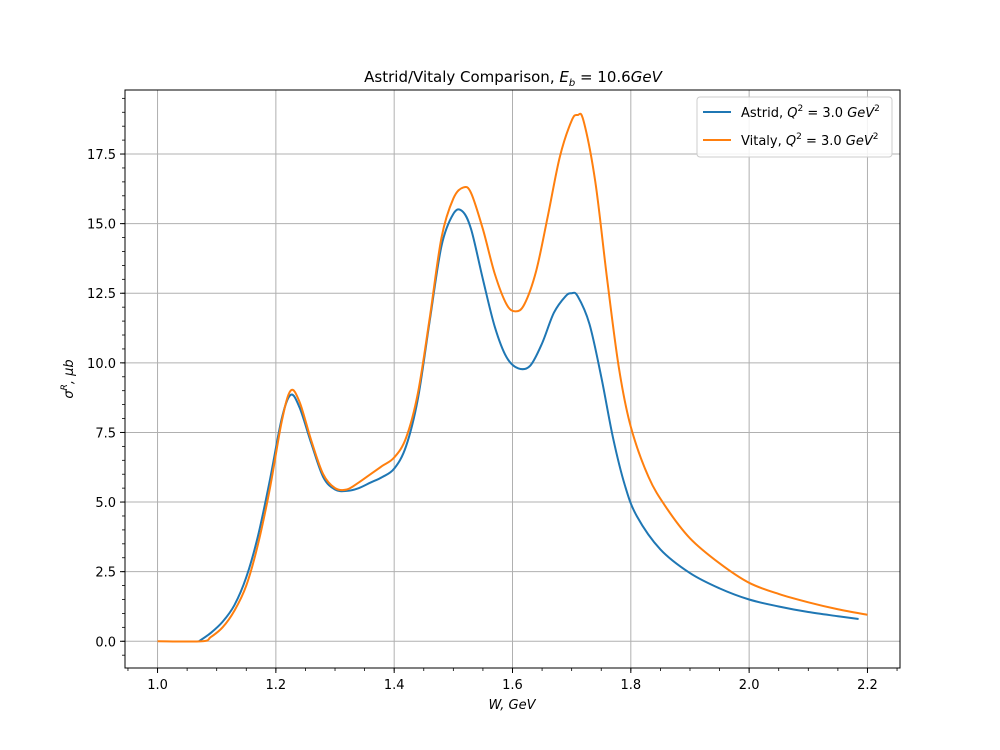 This screenshot has height=750, width=1000. I want to click on legend-entry-vitaly: Vitaly, Q2 = 3.0 GeV2, so click(810, 140).